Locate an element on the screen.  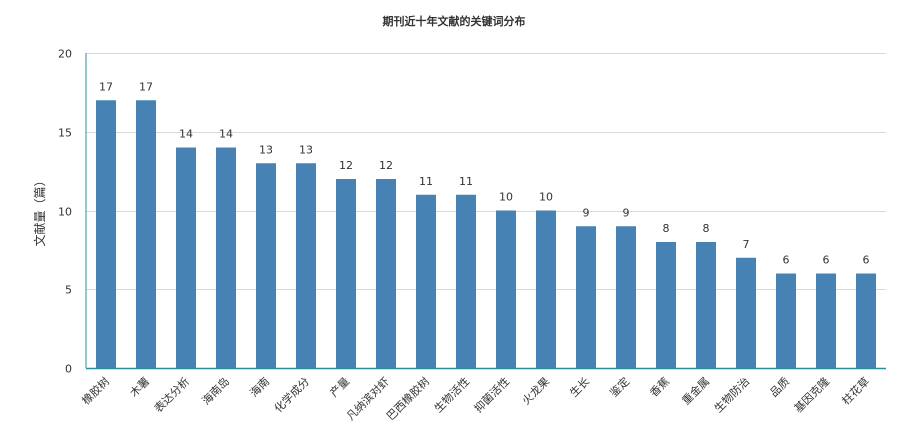
x-tick-label: 香蕉 is located at coordinates (659, 387).